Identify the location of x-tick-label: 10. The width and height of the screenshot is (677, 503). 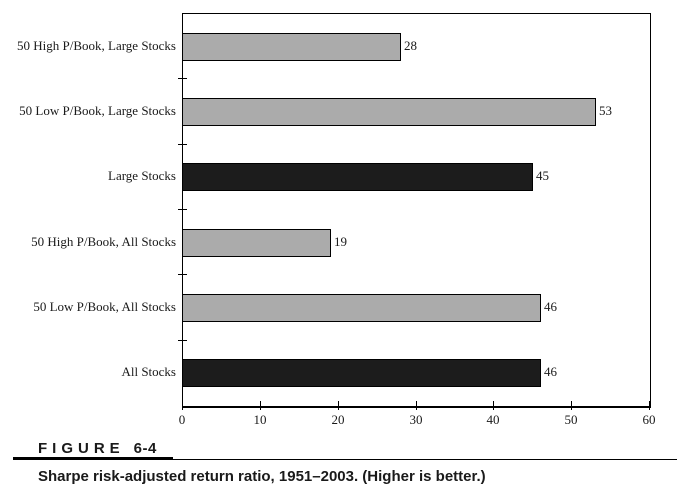
(260, 419).